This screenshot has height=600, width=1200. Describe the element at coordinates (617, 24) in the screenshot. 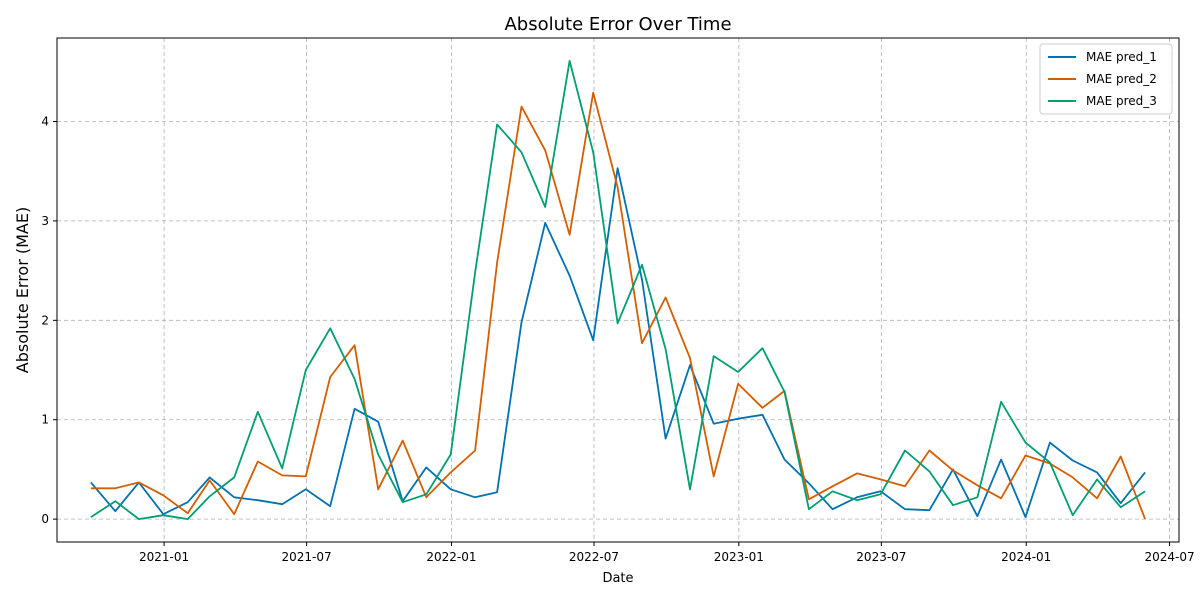

I see `chart-title: Absolute Error Over Time` at that location.